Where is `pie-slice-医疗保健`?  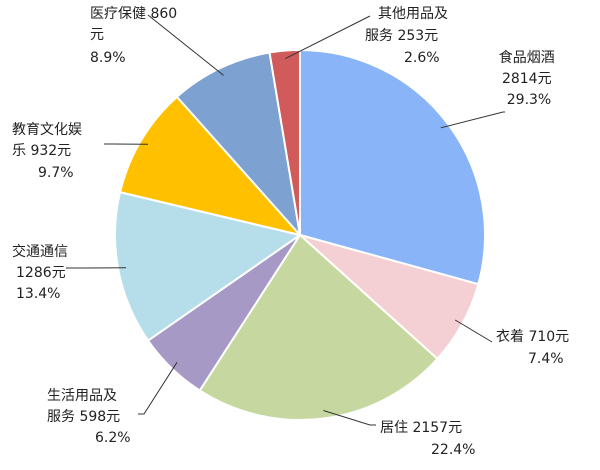
pie-slice-医疗保健 is located at coordinates (238, 143).